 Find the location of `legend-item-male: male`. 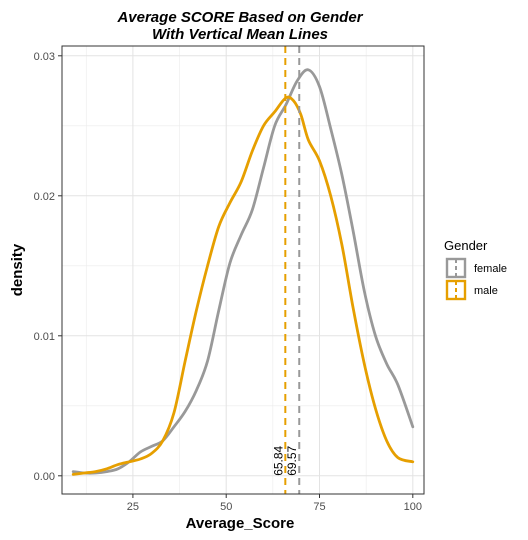

legend-item-male: male is located at coordinates (471, 290).